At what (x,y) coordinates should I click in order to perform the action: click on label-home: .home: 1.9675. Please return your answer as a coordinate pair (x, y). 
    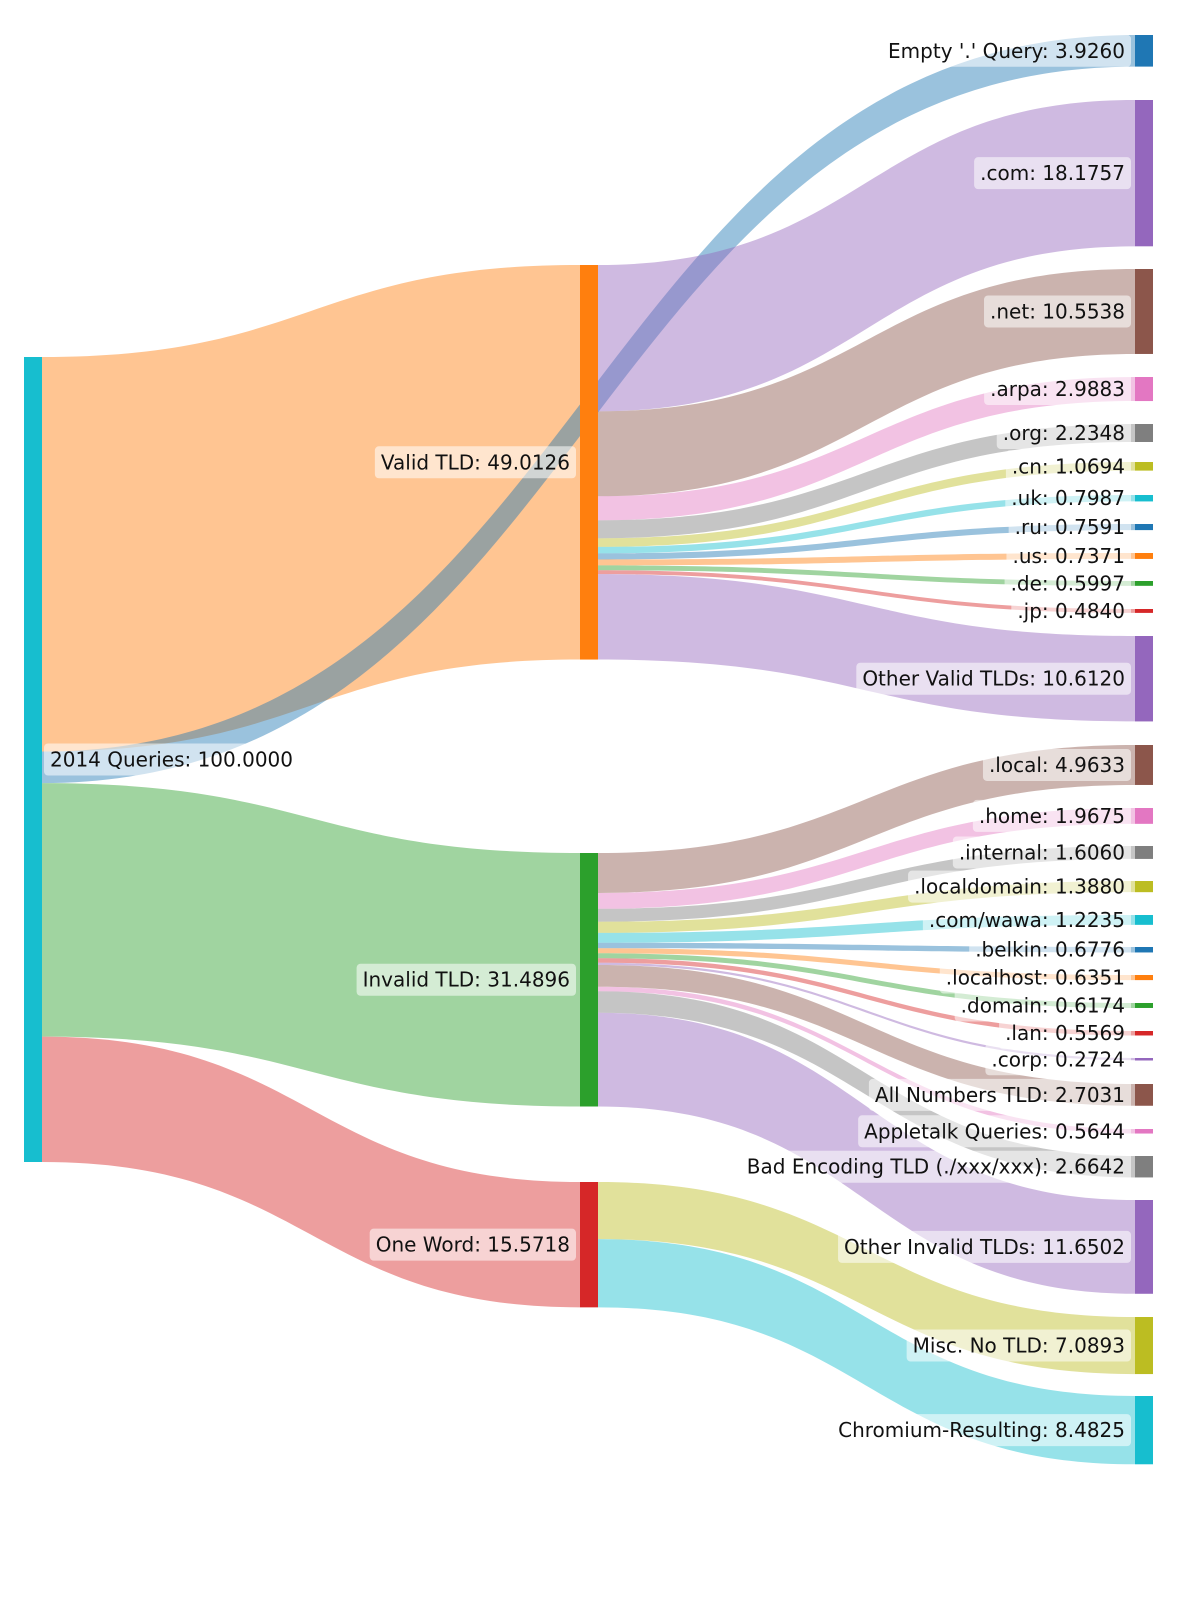
    Looking at the image, I should click on (1051, 815).